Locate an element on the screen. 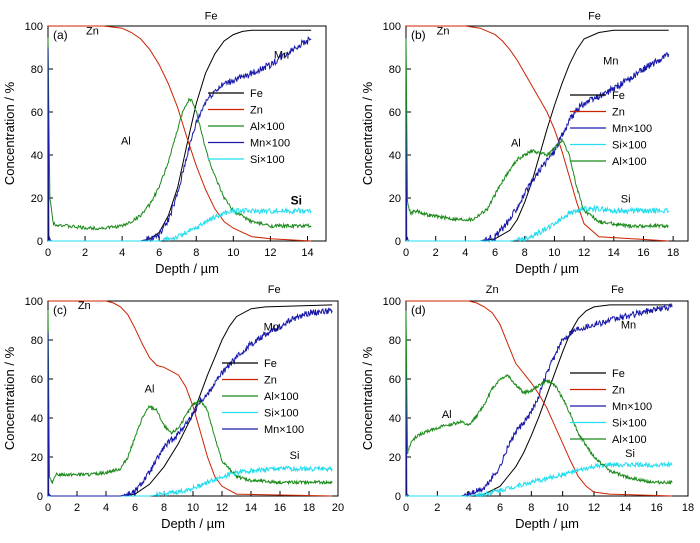 Image resolution: width=700 pixels, height=543 pixels. x-tick-label: 4 is located at coordinates (465, 253).